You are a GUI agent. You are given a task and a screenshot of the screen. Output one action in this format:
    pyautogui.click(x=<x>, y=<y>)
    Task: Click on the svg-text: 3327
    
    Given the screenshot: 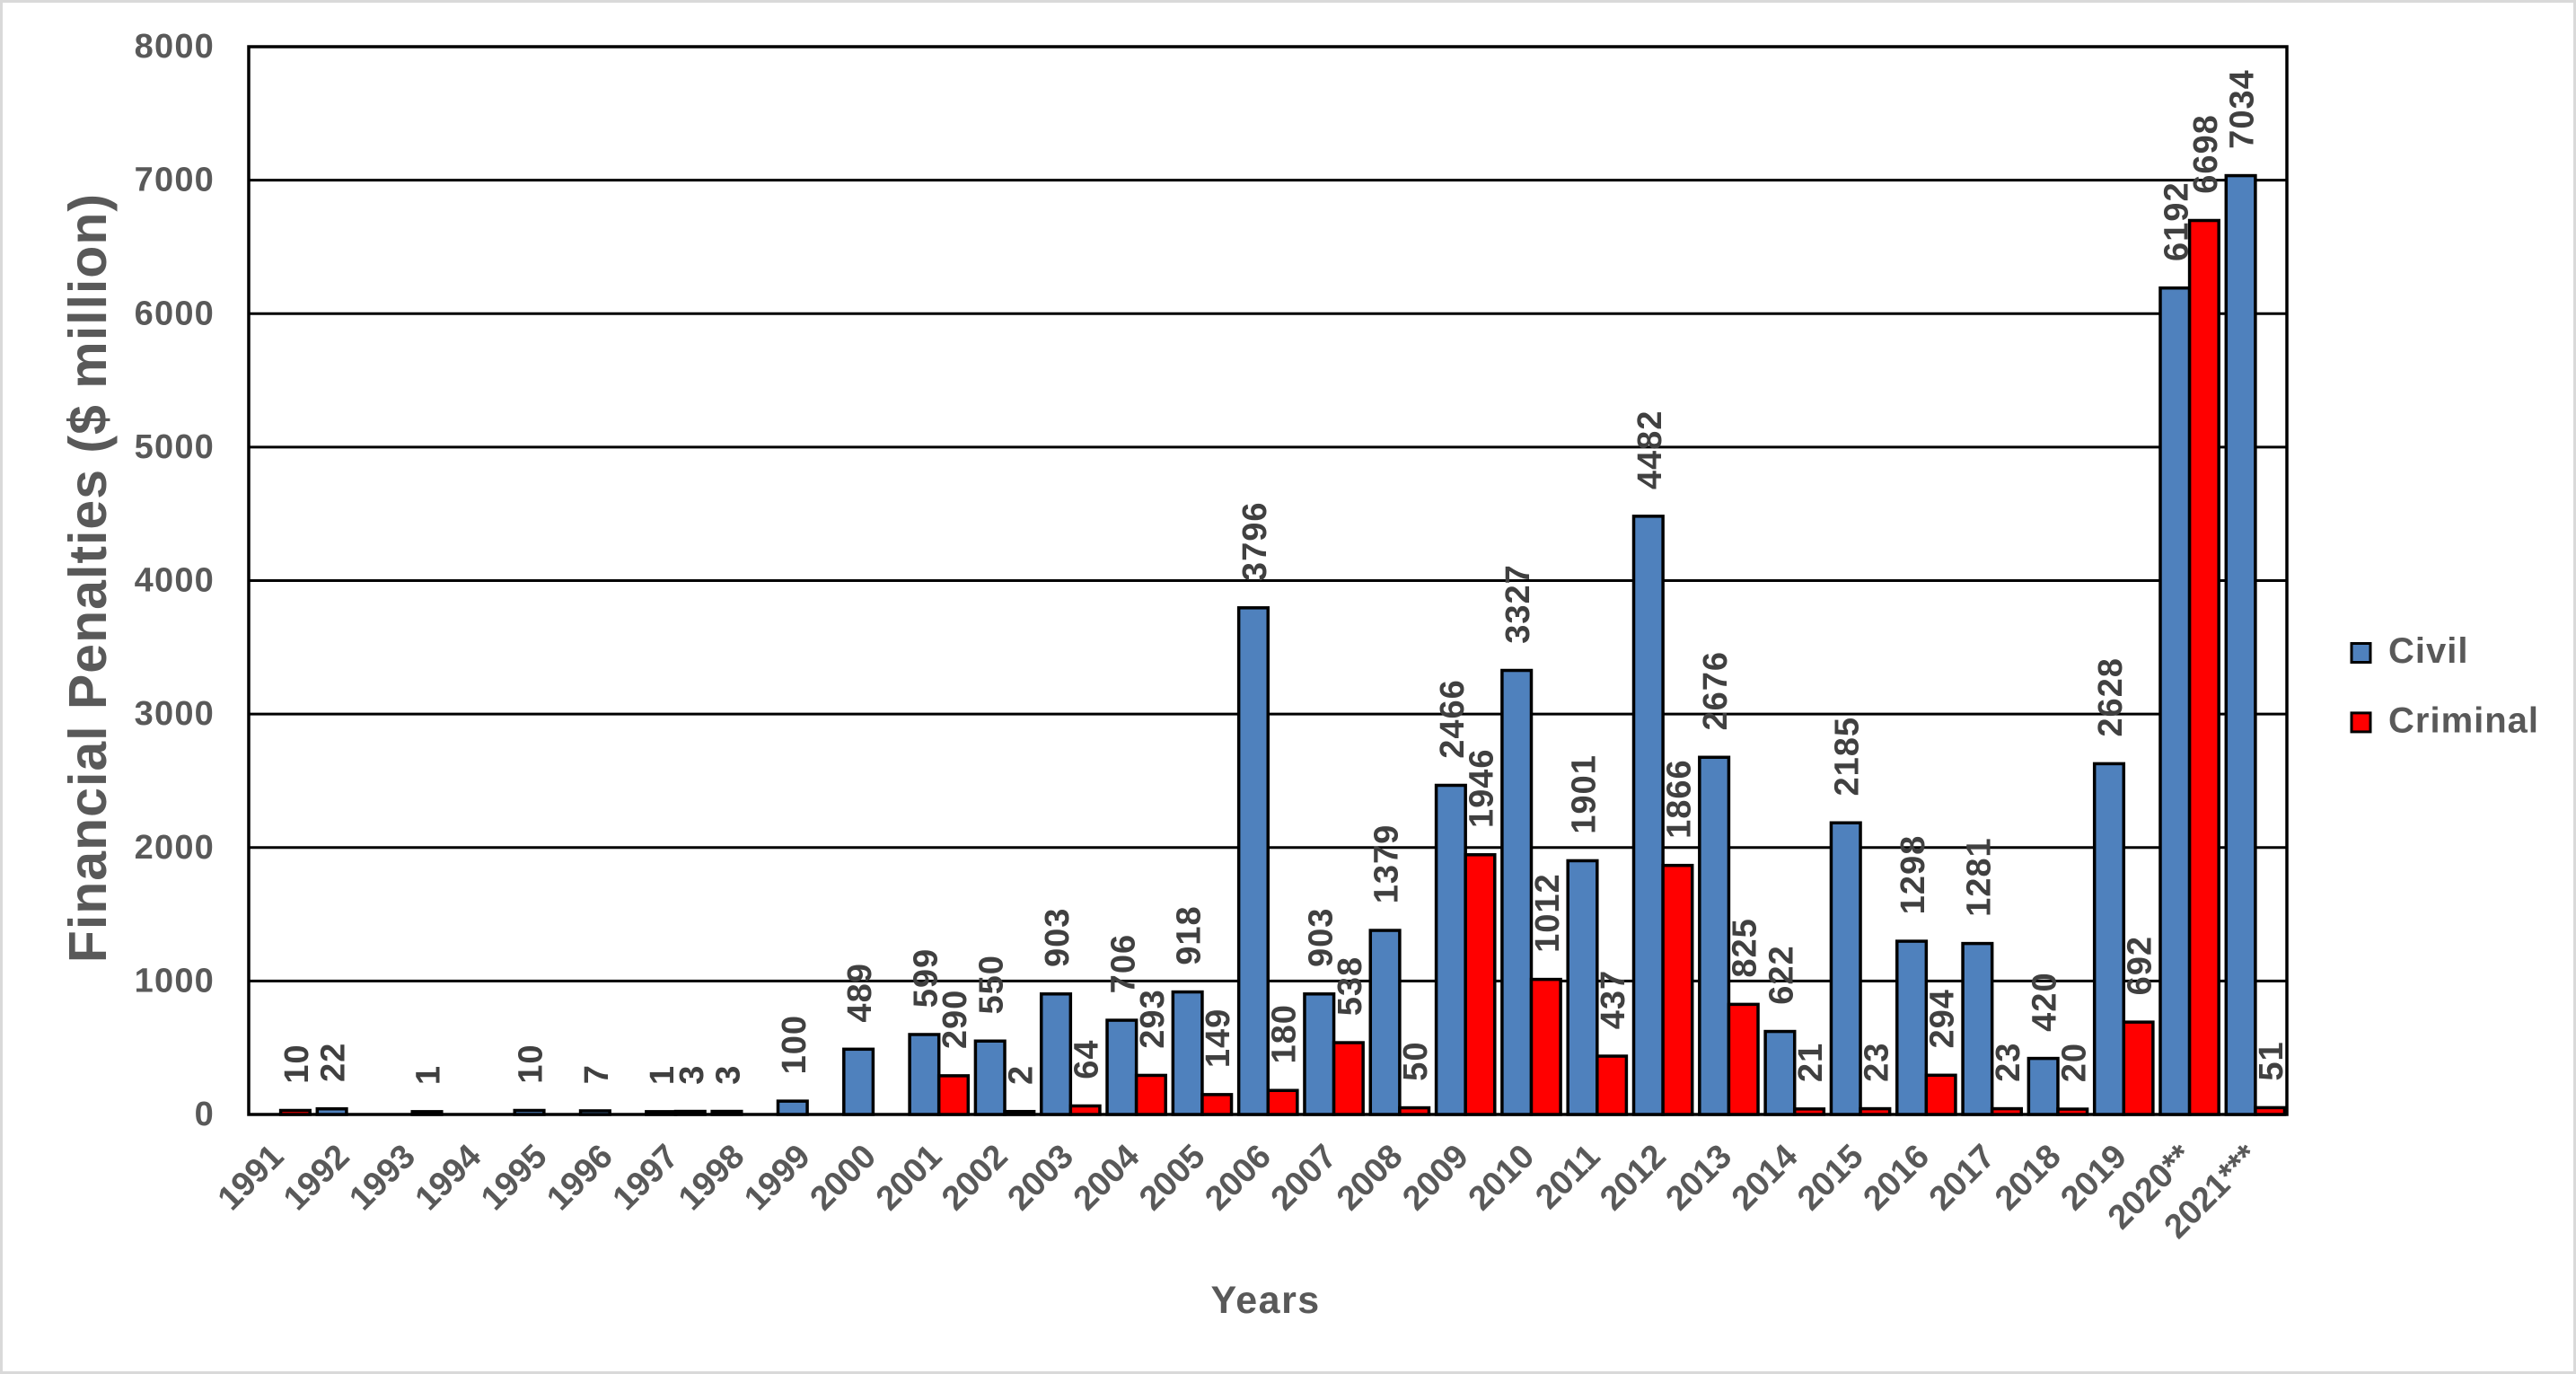 What is the action you would take?
    pyautogui.click(x=1518, y=604)
    